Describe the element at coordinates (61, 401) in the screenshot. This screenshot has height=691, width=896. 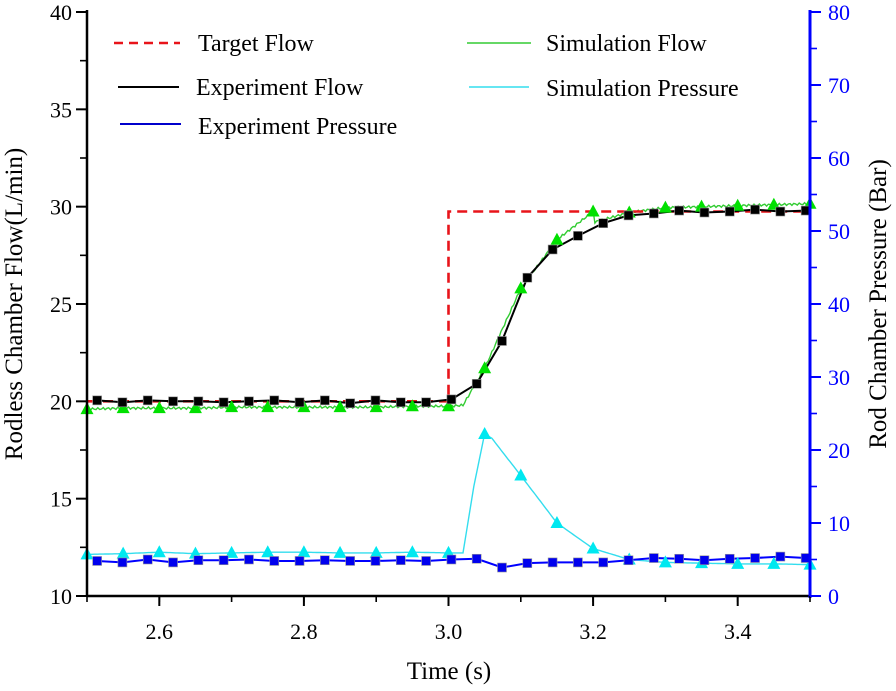
I see `y-tick-label: 20` at that location.